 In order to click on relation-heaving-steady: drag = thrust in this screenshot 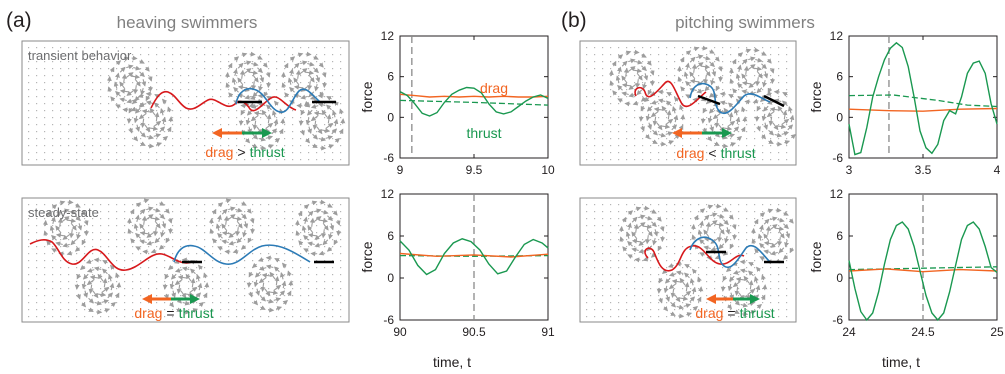, I will do `click(174, 307)`.